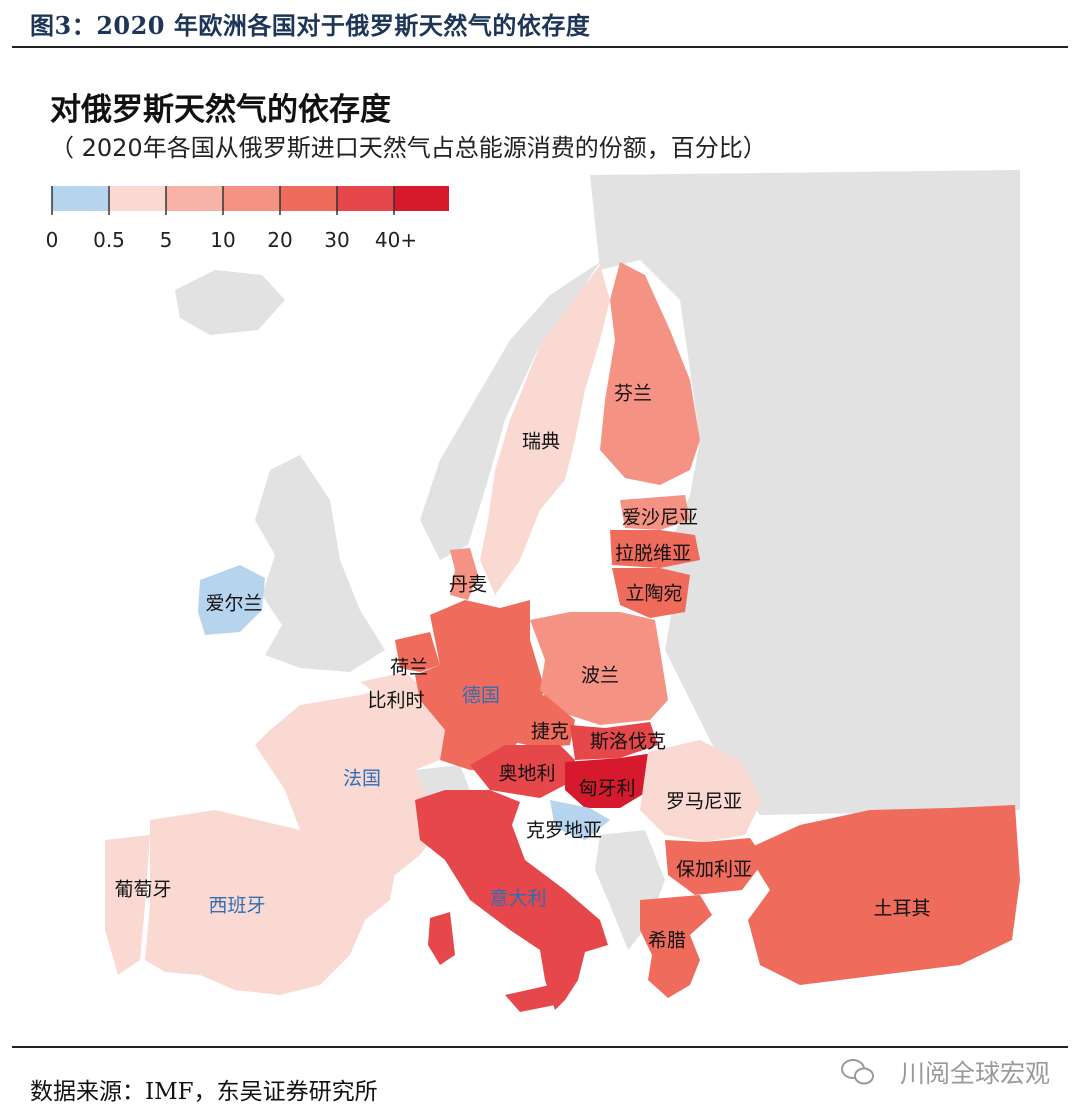 The width and height of the screenshot is (1080, 1117). Describe the element at coordinates (204, 1092) in the screenshot. I see `source-note: 数据来源：IMF，东吴证券研究所` at that location.